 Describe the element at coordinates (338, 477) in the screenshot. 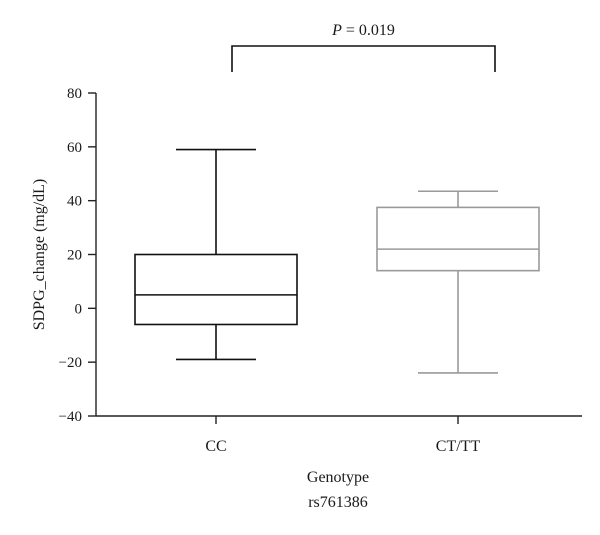

I see `x-axis-title: Genotype` at that location.